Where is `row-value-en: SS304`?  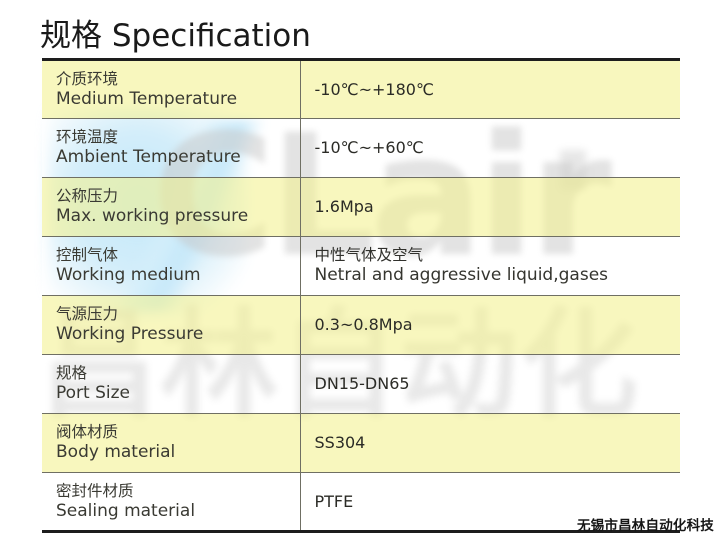 row-value-en: SS304 is located at coordinates (340, 442).